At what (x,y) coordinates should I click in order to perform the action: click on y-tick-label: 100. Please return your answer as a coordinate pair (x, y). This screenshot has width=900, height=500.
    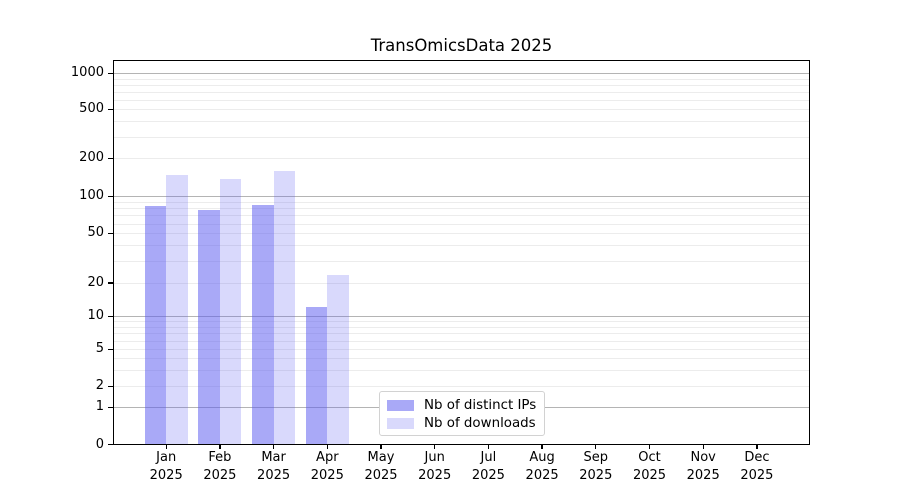
    Looking at the image, I should click on (91, 196).